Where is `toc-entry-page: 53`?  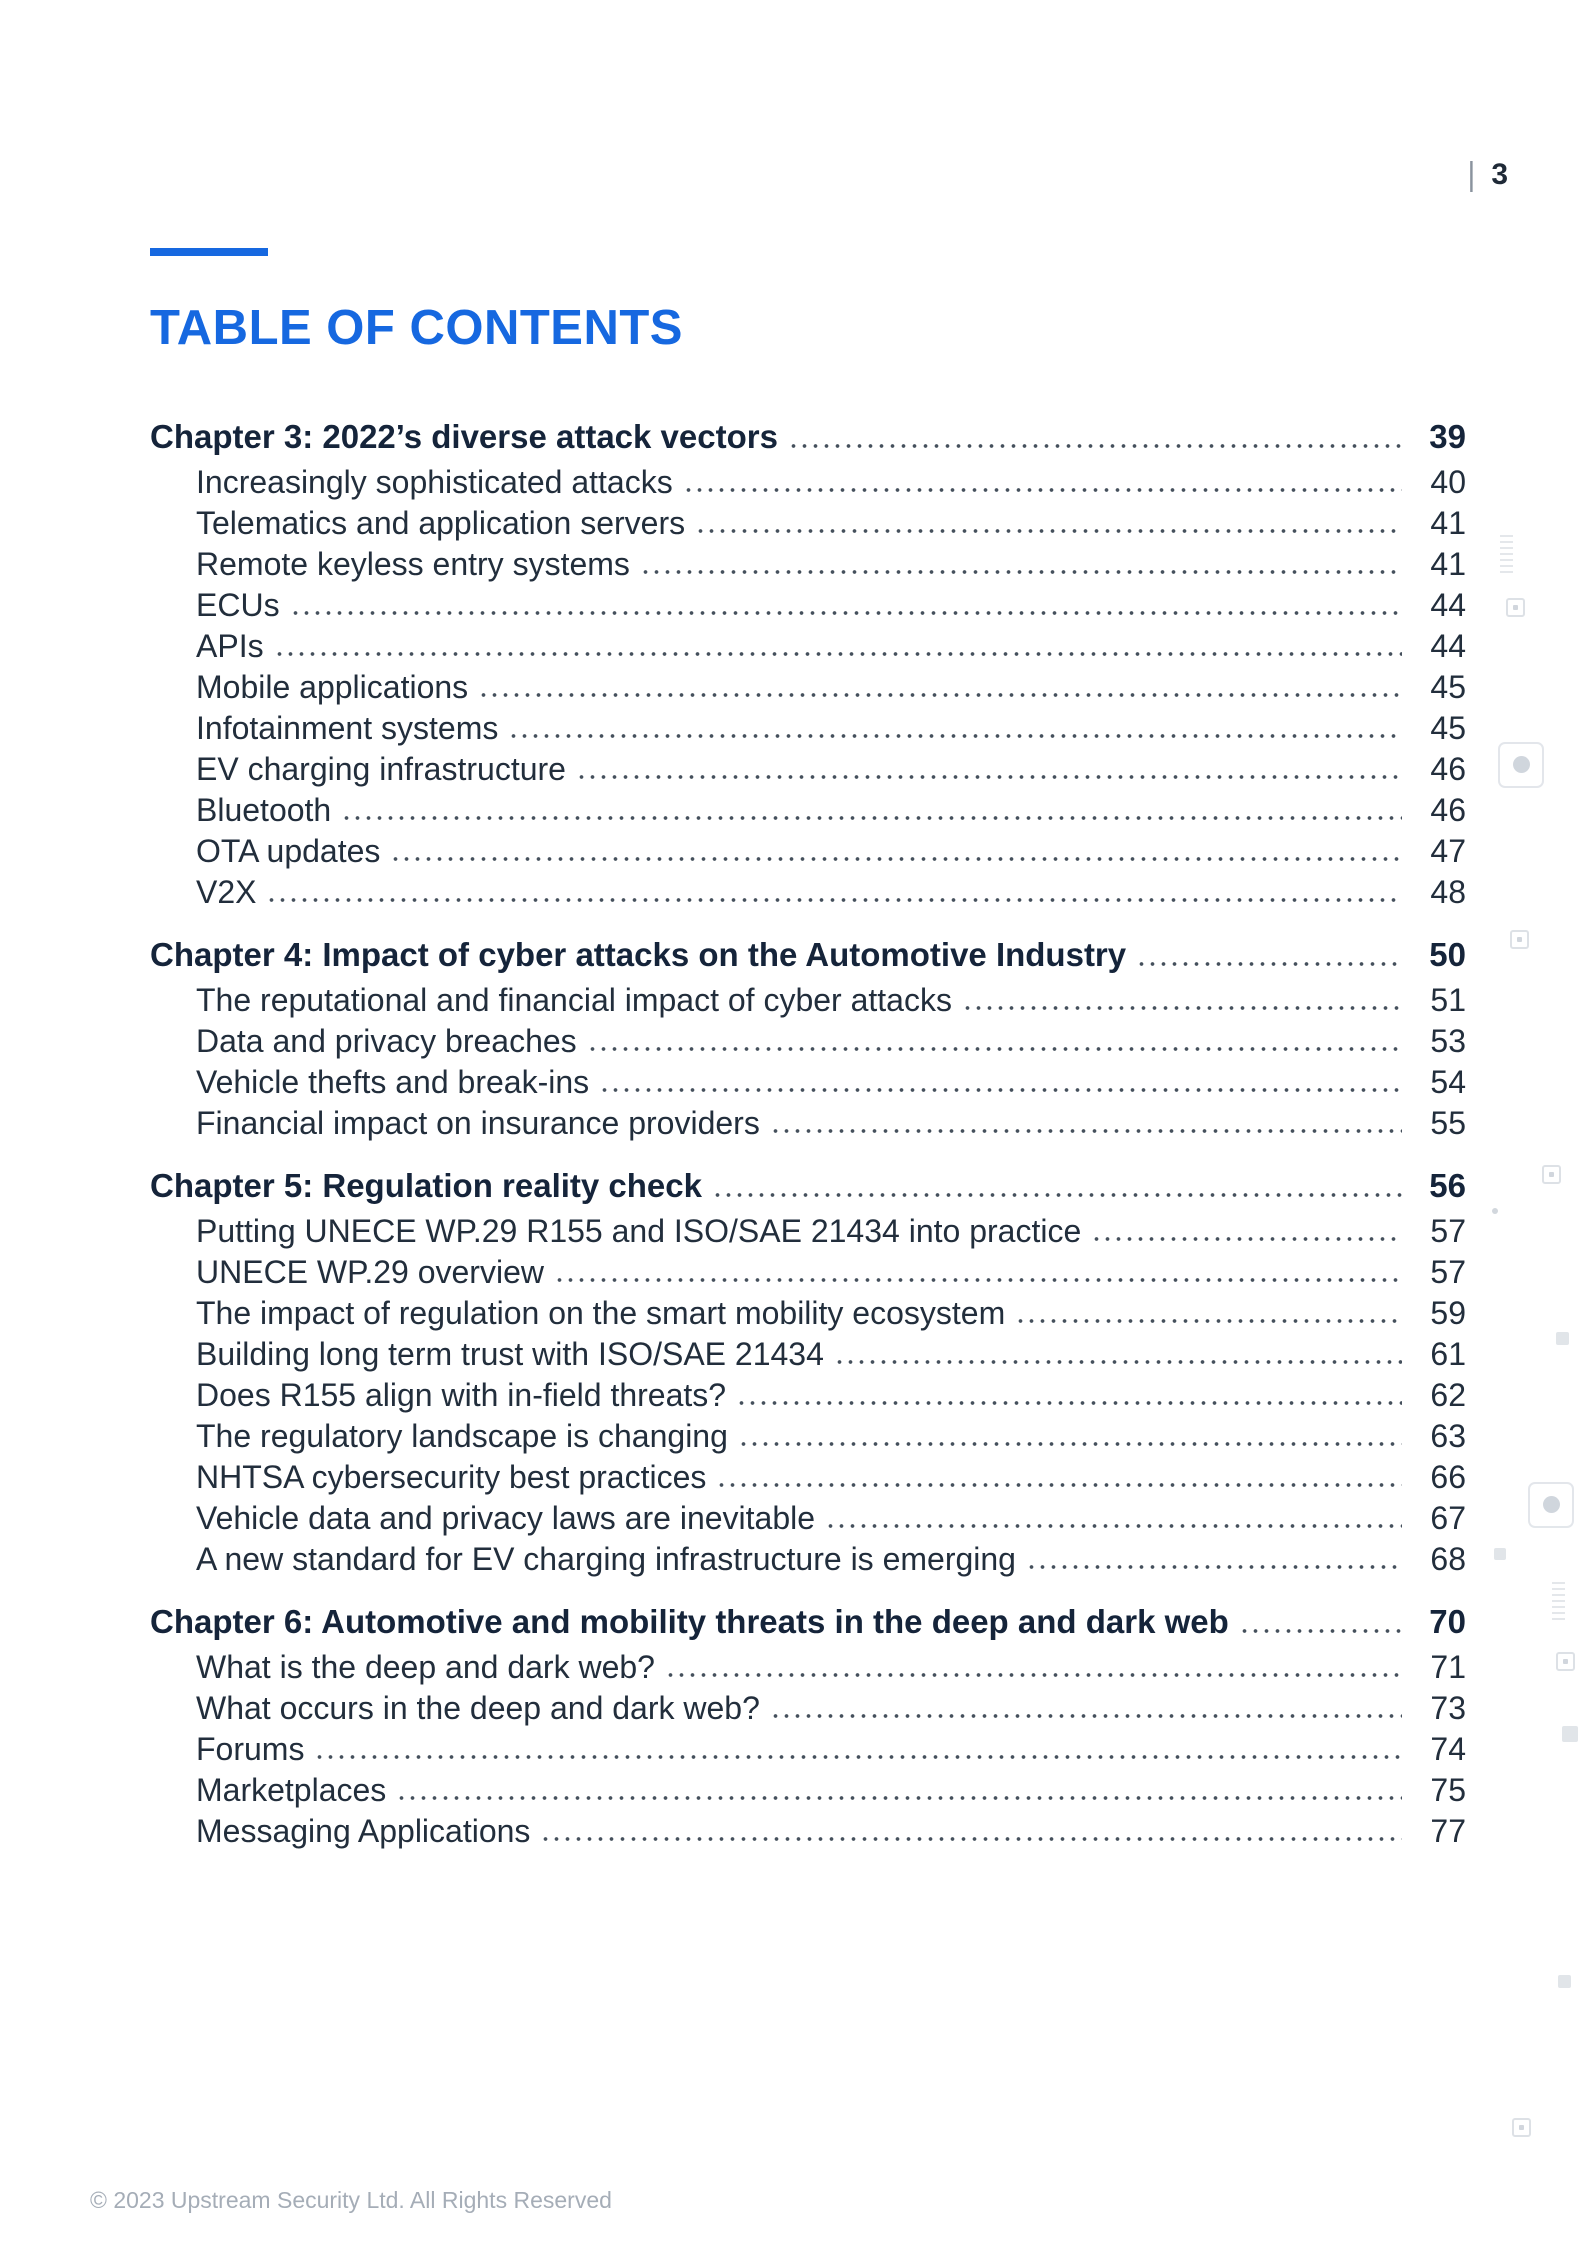 toc-entry-page: 53 is located at coordinates (1448, 1041).